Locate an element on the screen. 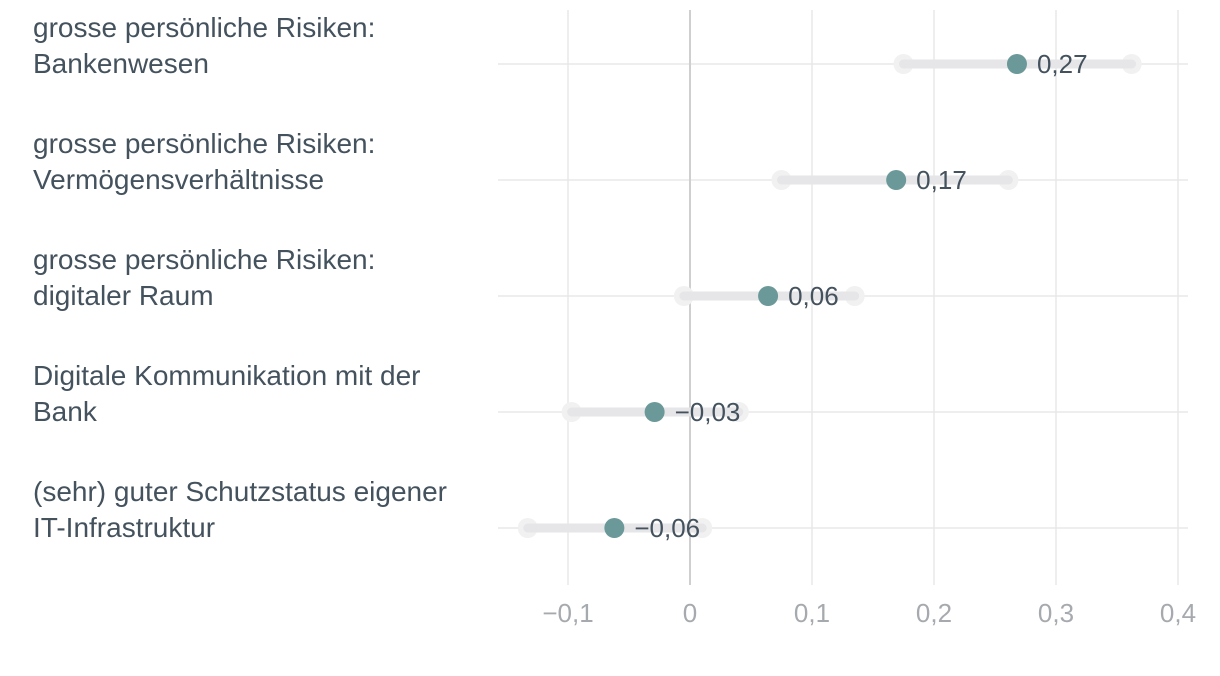  x-tick-label: 0 is located at coordinates (690, 613).